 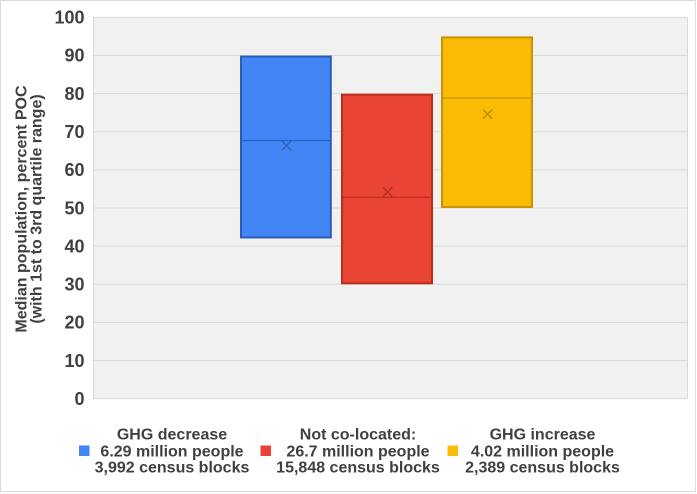 What do you see at coordinates (358, 435) in the screenshot?
I see `svg-text: Not co-located:` at bounding box center [358, 435].